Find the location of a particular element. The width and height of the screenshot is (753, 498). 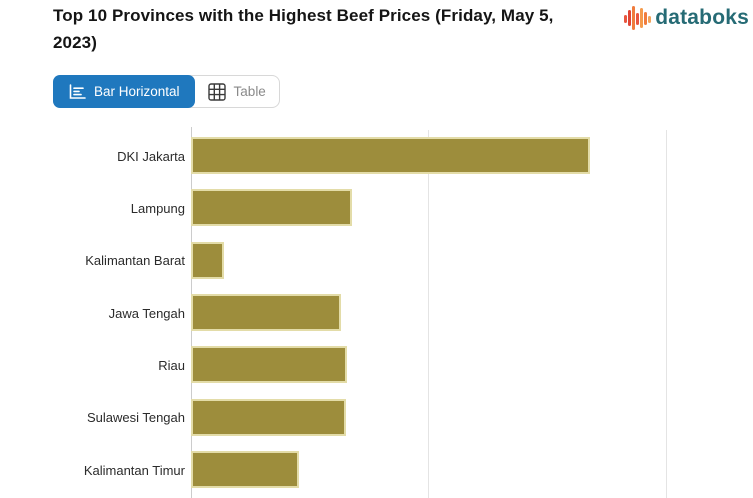

category-label-riau: Riau is located at coordinates (171, 365).